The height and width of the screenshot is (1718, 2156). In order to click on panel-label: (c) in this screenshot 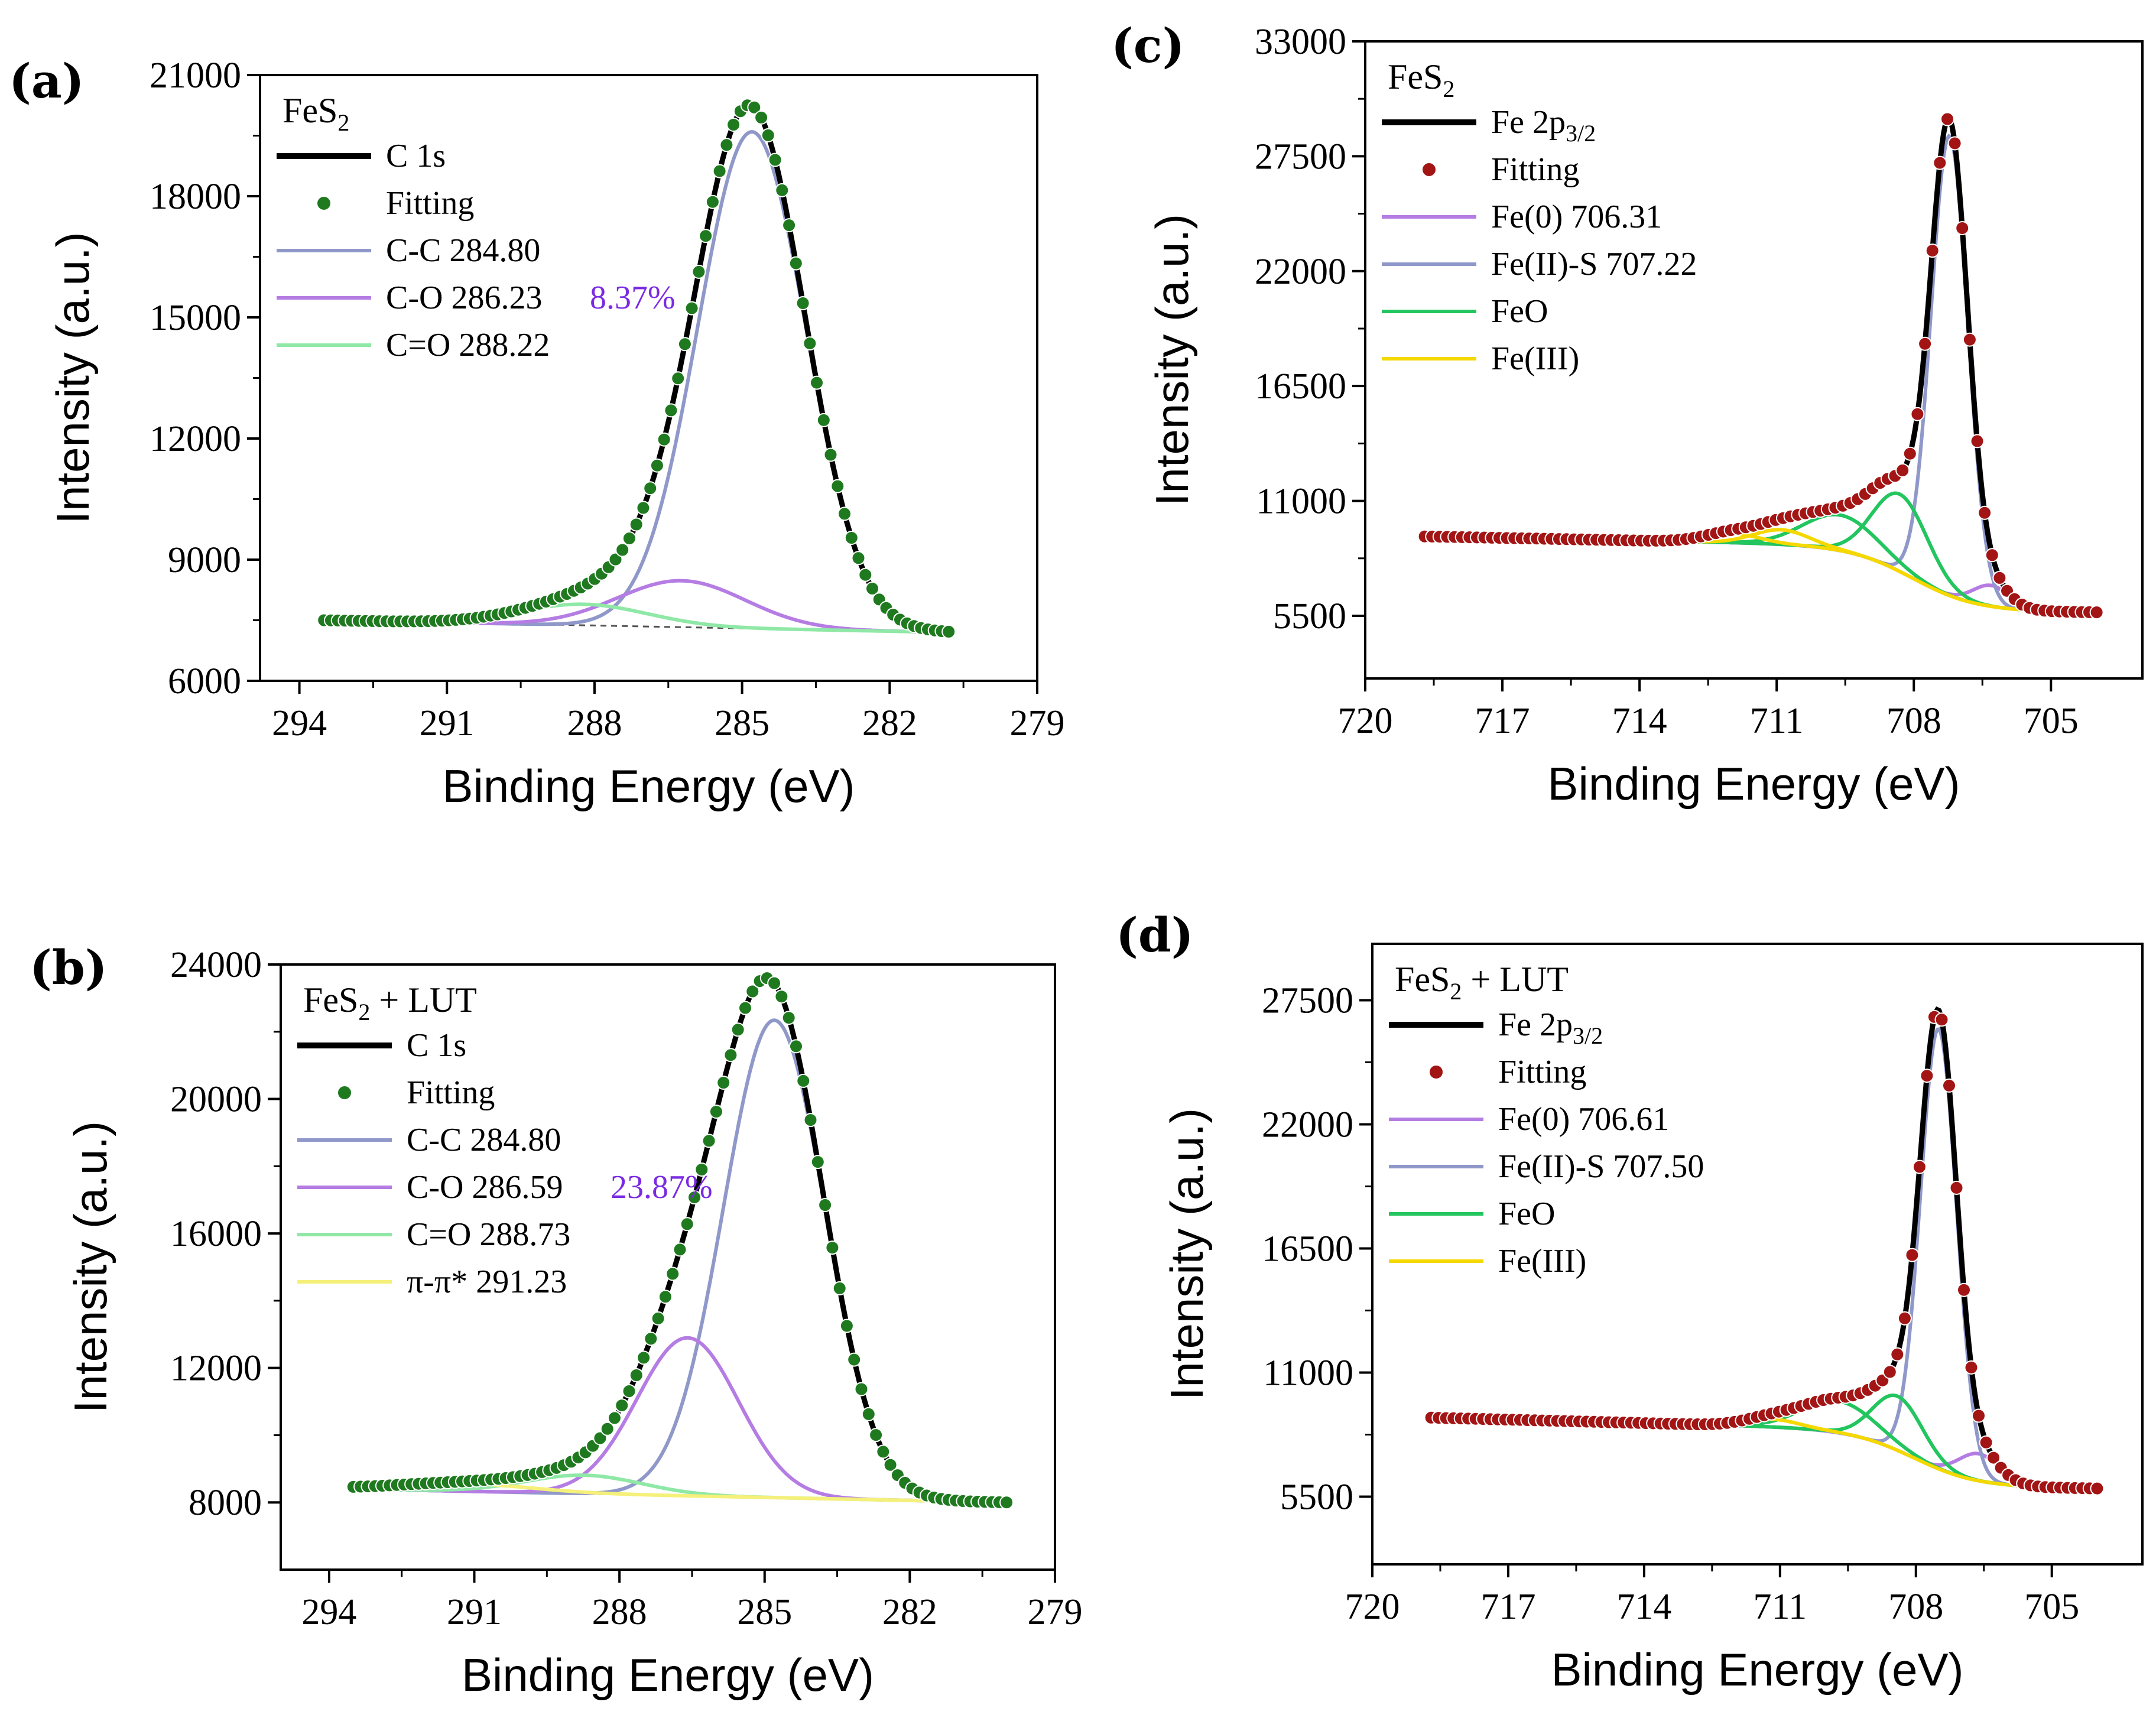, I will do `click(1147, 45)`.